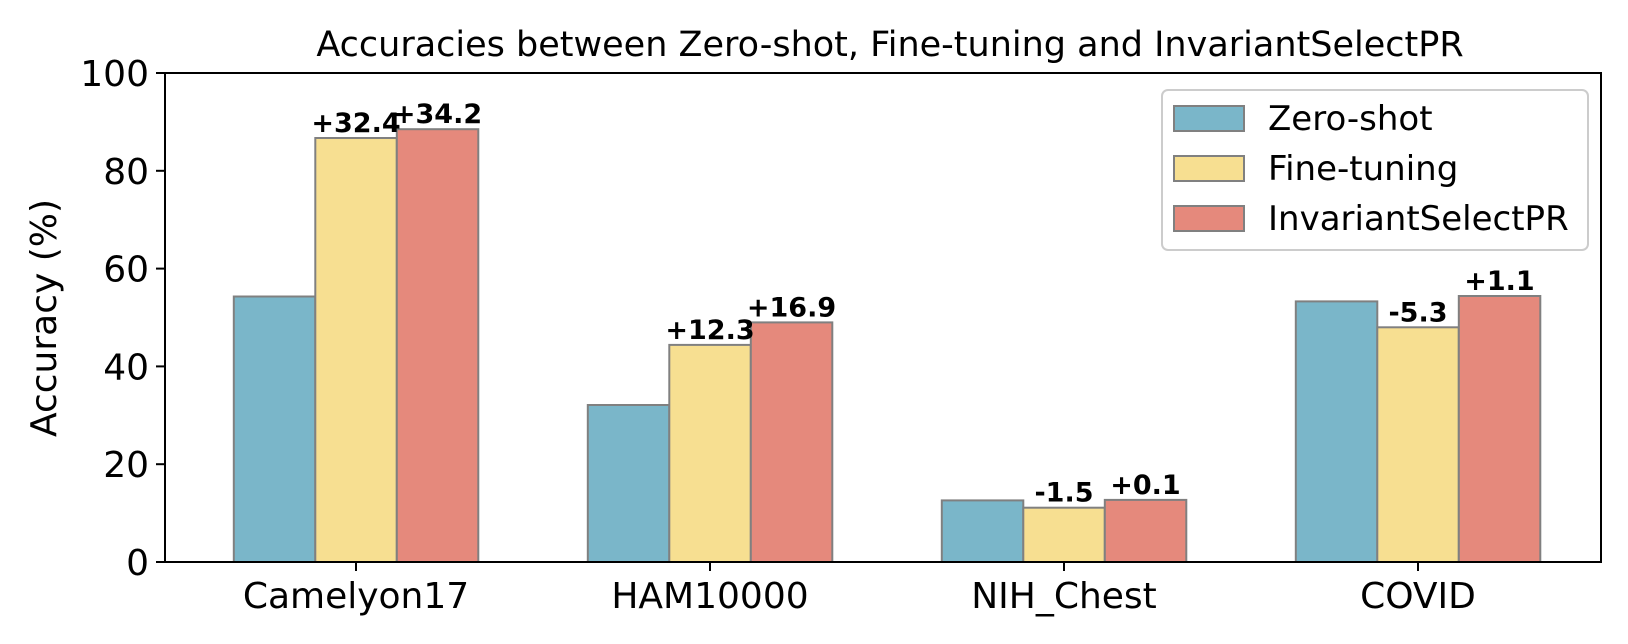 The height and width of the screenshot is (644, 1628). I want to click on bar-fine-tuning-camelyon17, so click(356, 350).